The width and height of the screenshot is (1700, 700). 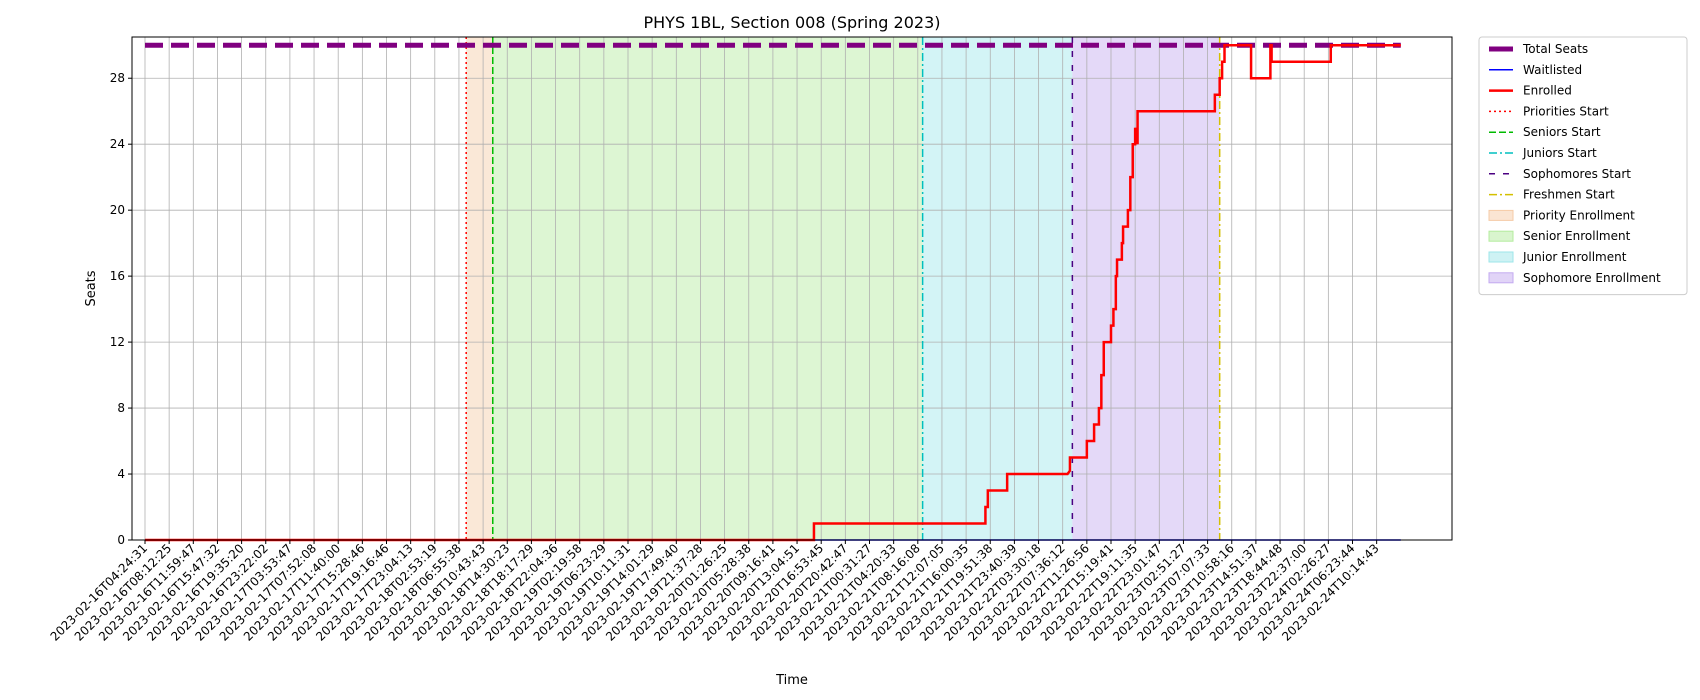 What do you see at coordinates (791, 22) in the screenshot?
I see `chart-title: PHYS 1BL, Section 008 (Spring 2023)` at bounding box center [791, 22].